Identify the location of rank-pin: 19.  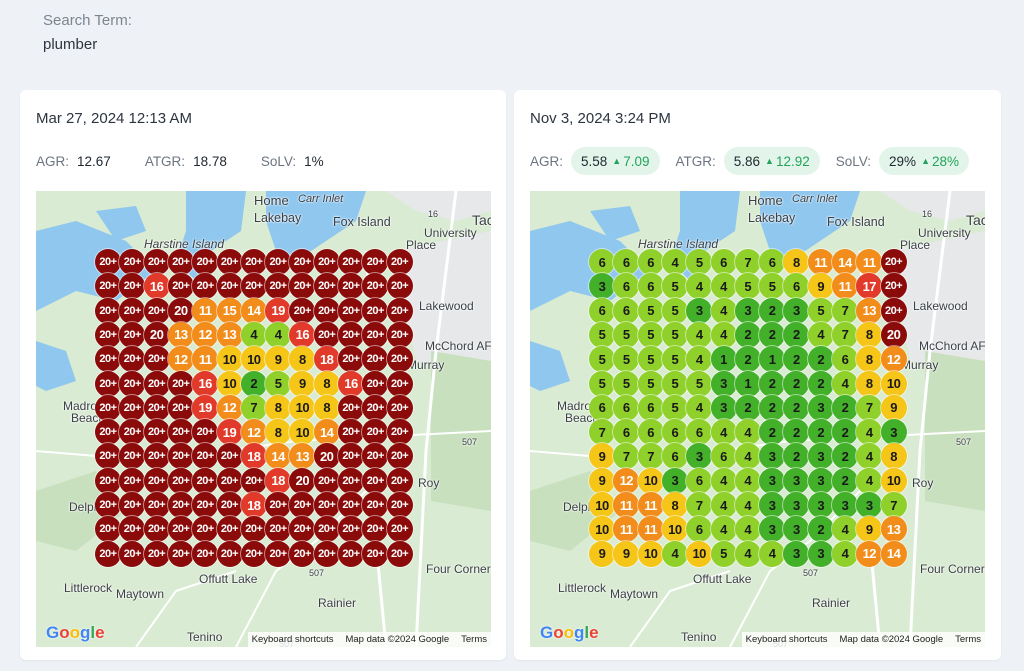
(278, 310).